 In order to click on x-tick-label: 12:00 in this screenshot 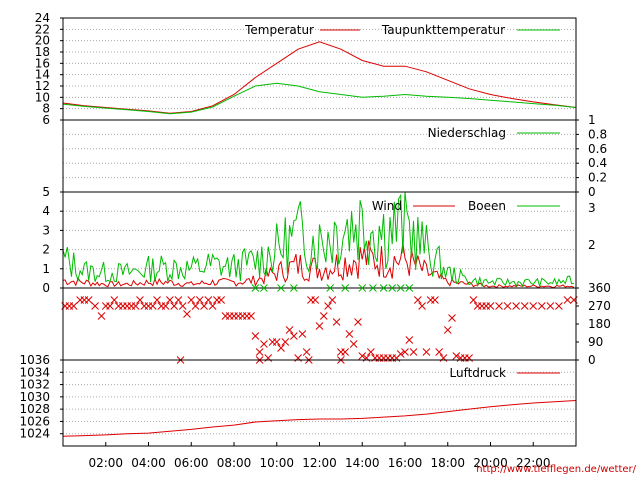, I will do `click(319, 463)`.